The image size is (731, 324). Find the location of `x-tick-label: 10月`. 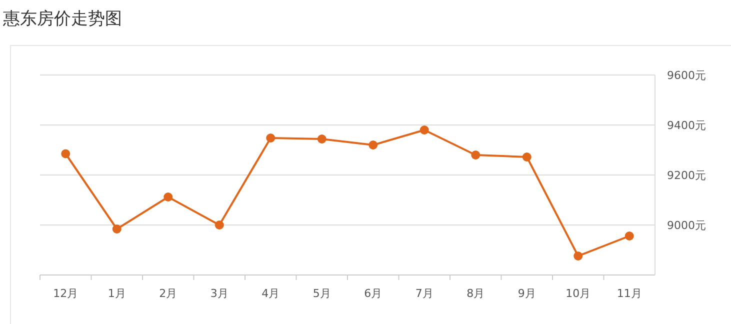

x-tick-label: 10月 is located at coordinates (578, 293).